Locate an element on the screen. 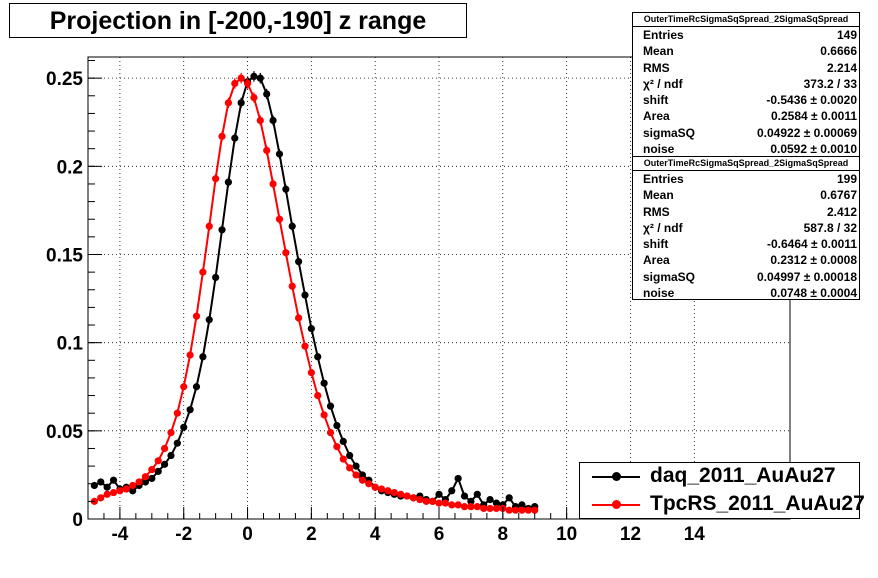 The width and height of the screenshot is (878, 578). stats-value: 0.0592 ± 0.0010 is located at coordinates (813, 149).